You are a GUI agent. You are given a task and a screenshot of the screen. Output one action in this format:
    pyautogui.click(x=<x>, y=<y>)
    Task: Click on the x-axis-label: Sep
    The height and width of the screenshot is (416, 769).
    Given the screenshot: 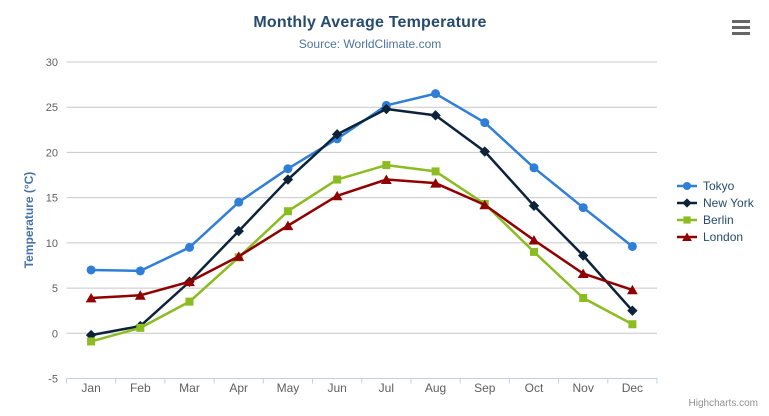 What is the action you would take?
    pyautogui.click(x=485, y=388)
    